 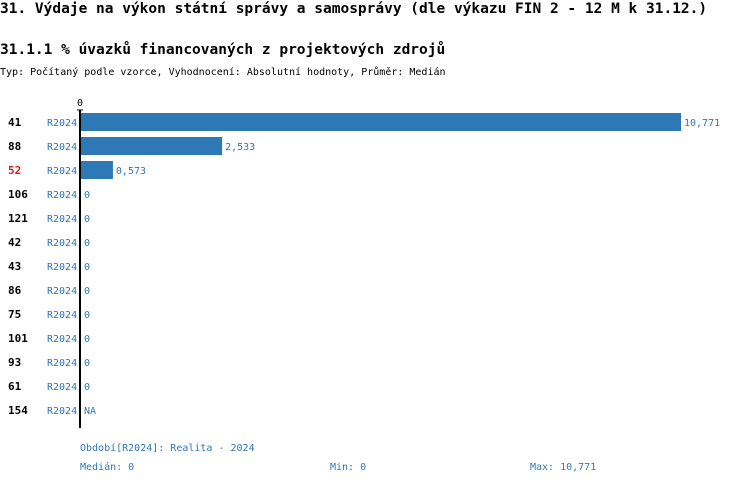 What do you see at coordinates (14, 170) in the screenshot?
I see `row-label: 52` at bounding box center [14, 170].